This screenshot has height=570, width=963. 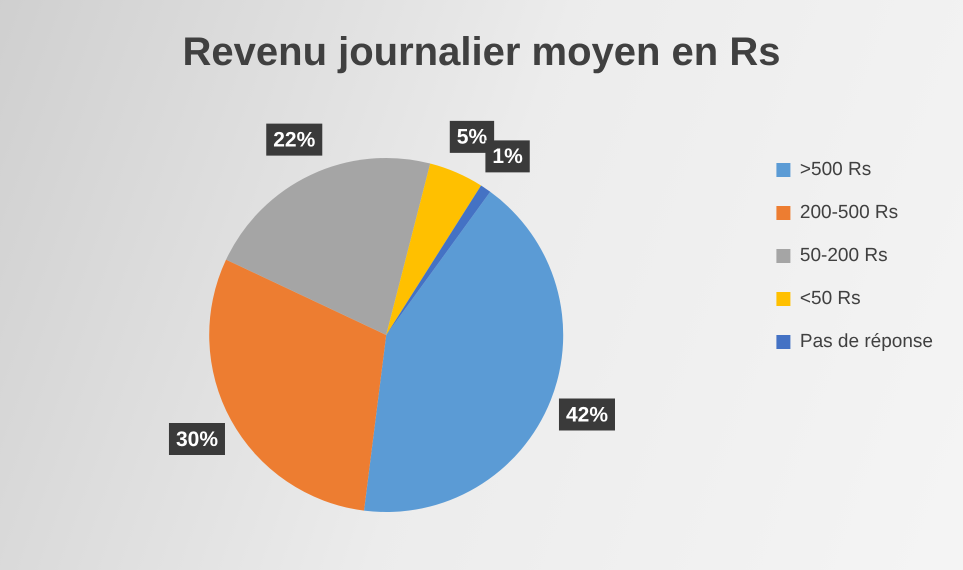 What do you see at coordinates (294, 140) in the screenshot?
I see `data-label: 22%` at bounding box center [294, 140].